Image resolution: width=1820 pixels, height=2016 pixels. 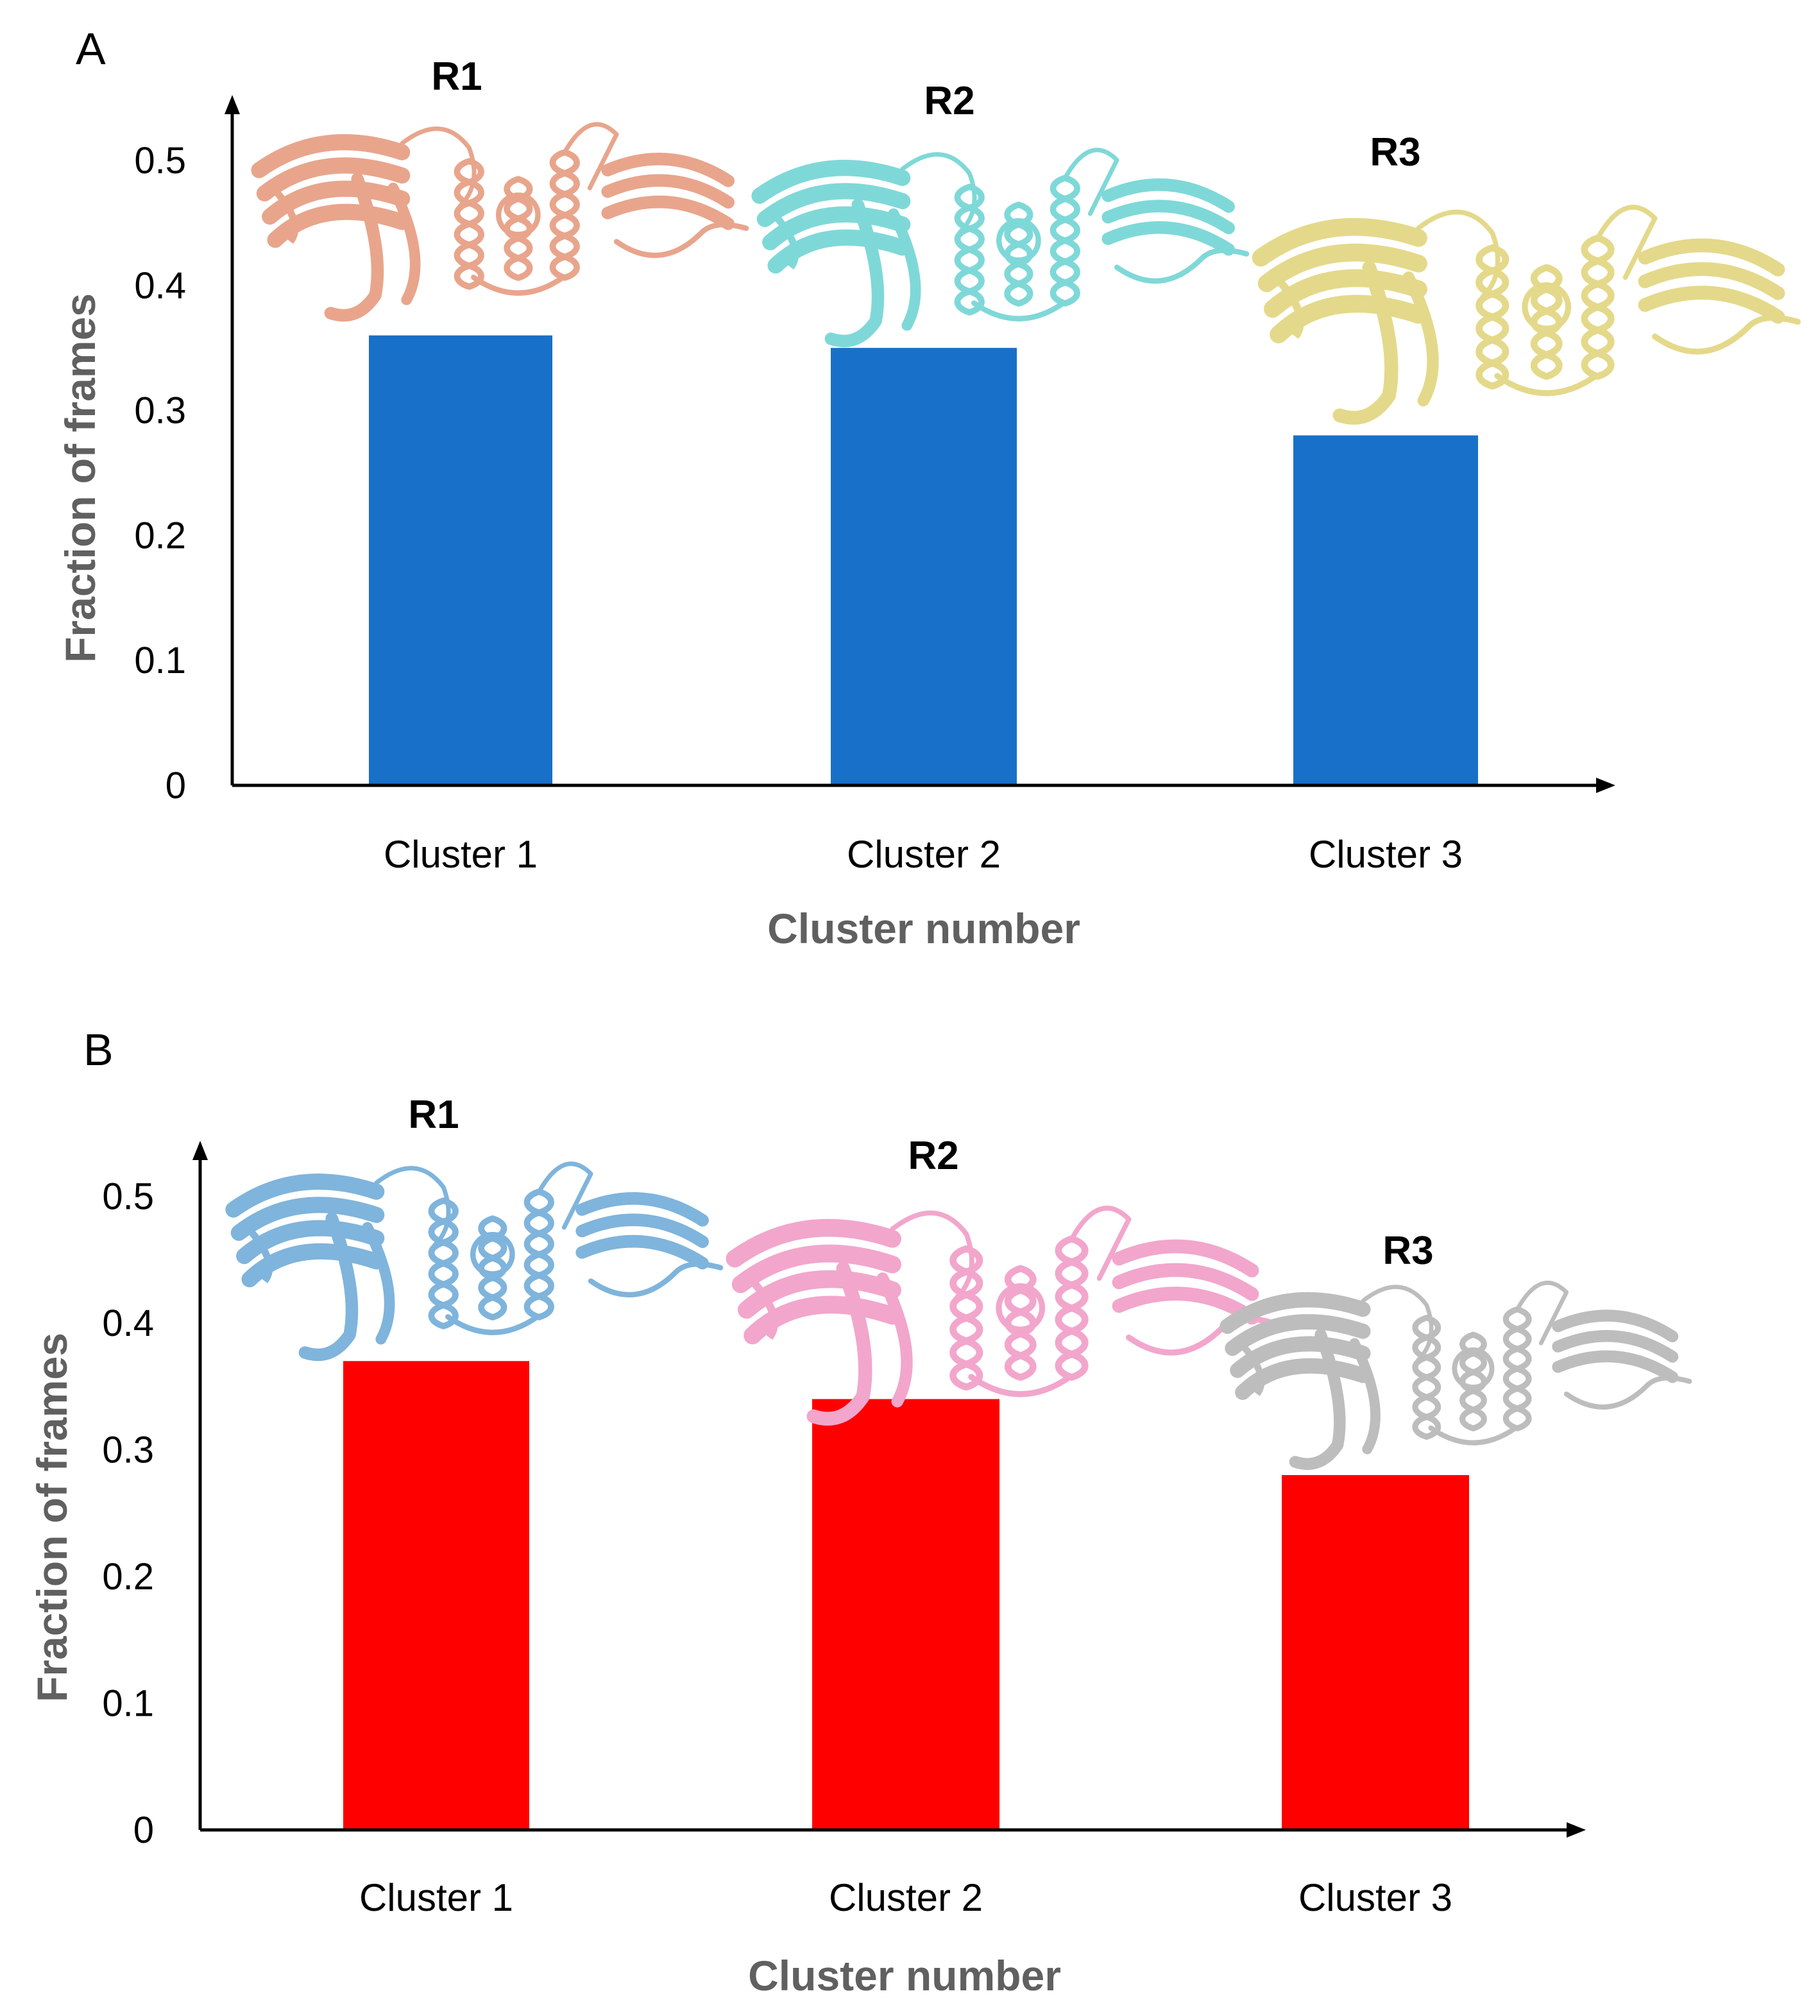 I want to click on panel-a-category-label: Cluster 3, so click(x=1386, y=854).